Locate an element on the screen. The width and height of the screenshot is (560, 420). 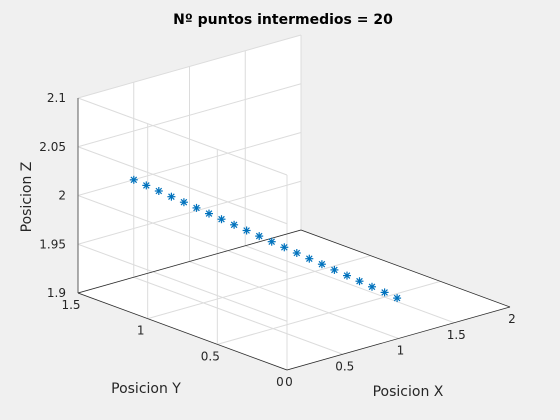
x-tick-label: 0.5 is located at coordinates (344, 366).